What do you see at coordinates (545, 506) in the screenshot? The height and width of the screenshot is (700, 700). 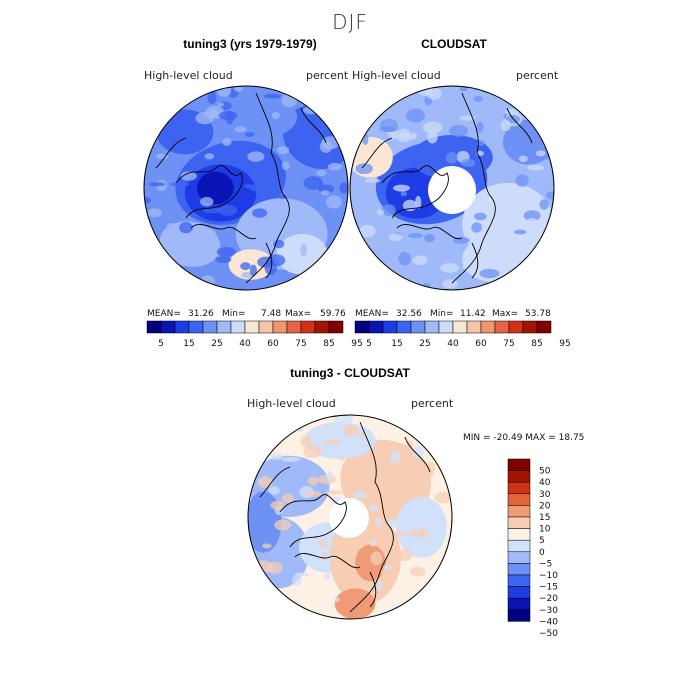 I see `panel3-colorbar-tick: 20` at bounding box center [545, 506].